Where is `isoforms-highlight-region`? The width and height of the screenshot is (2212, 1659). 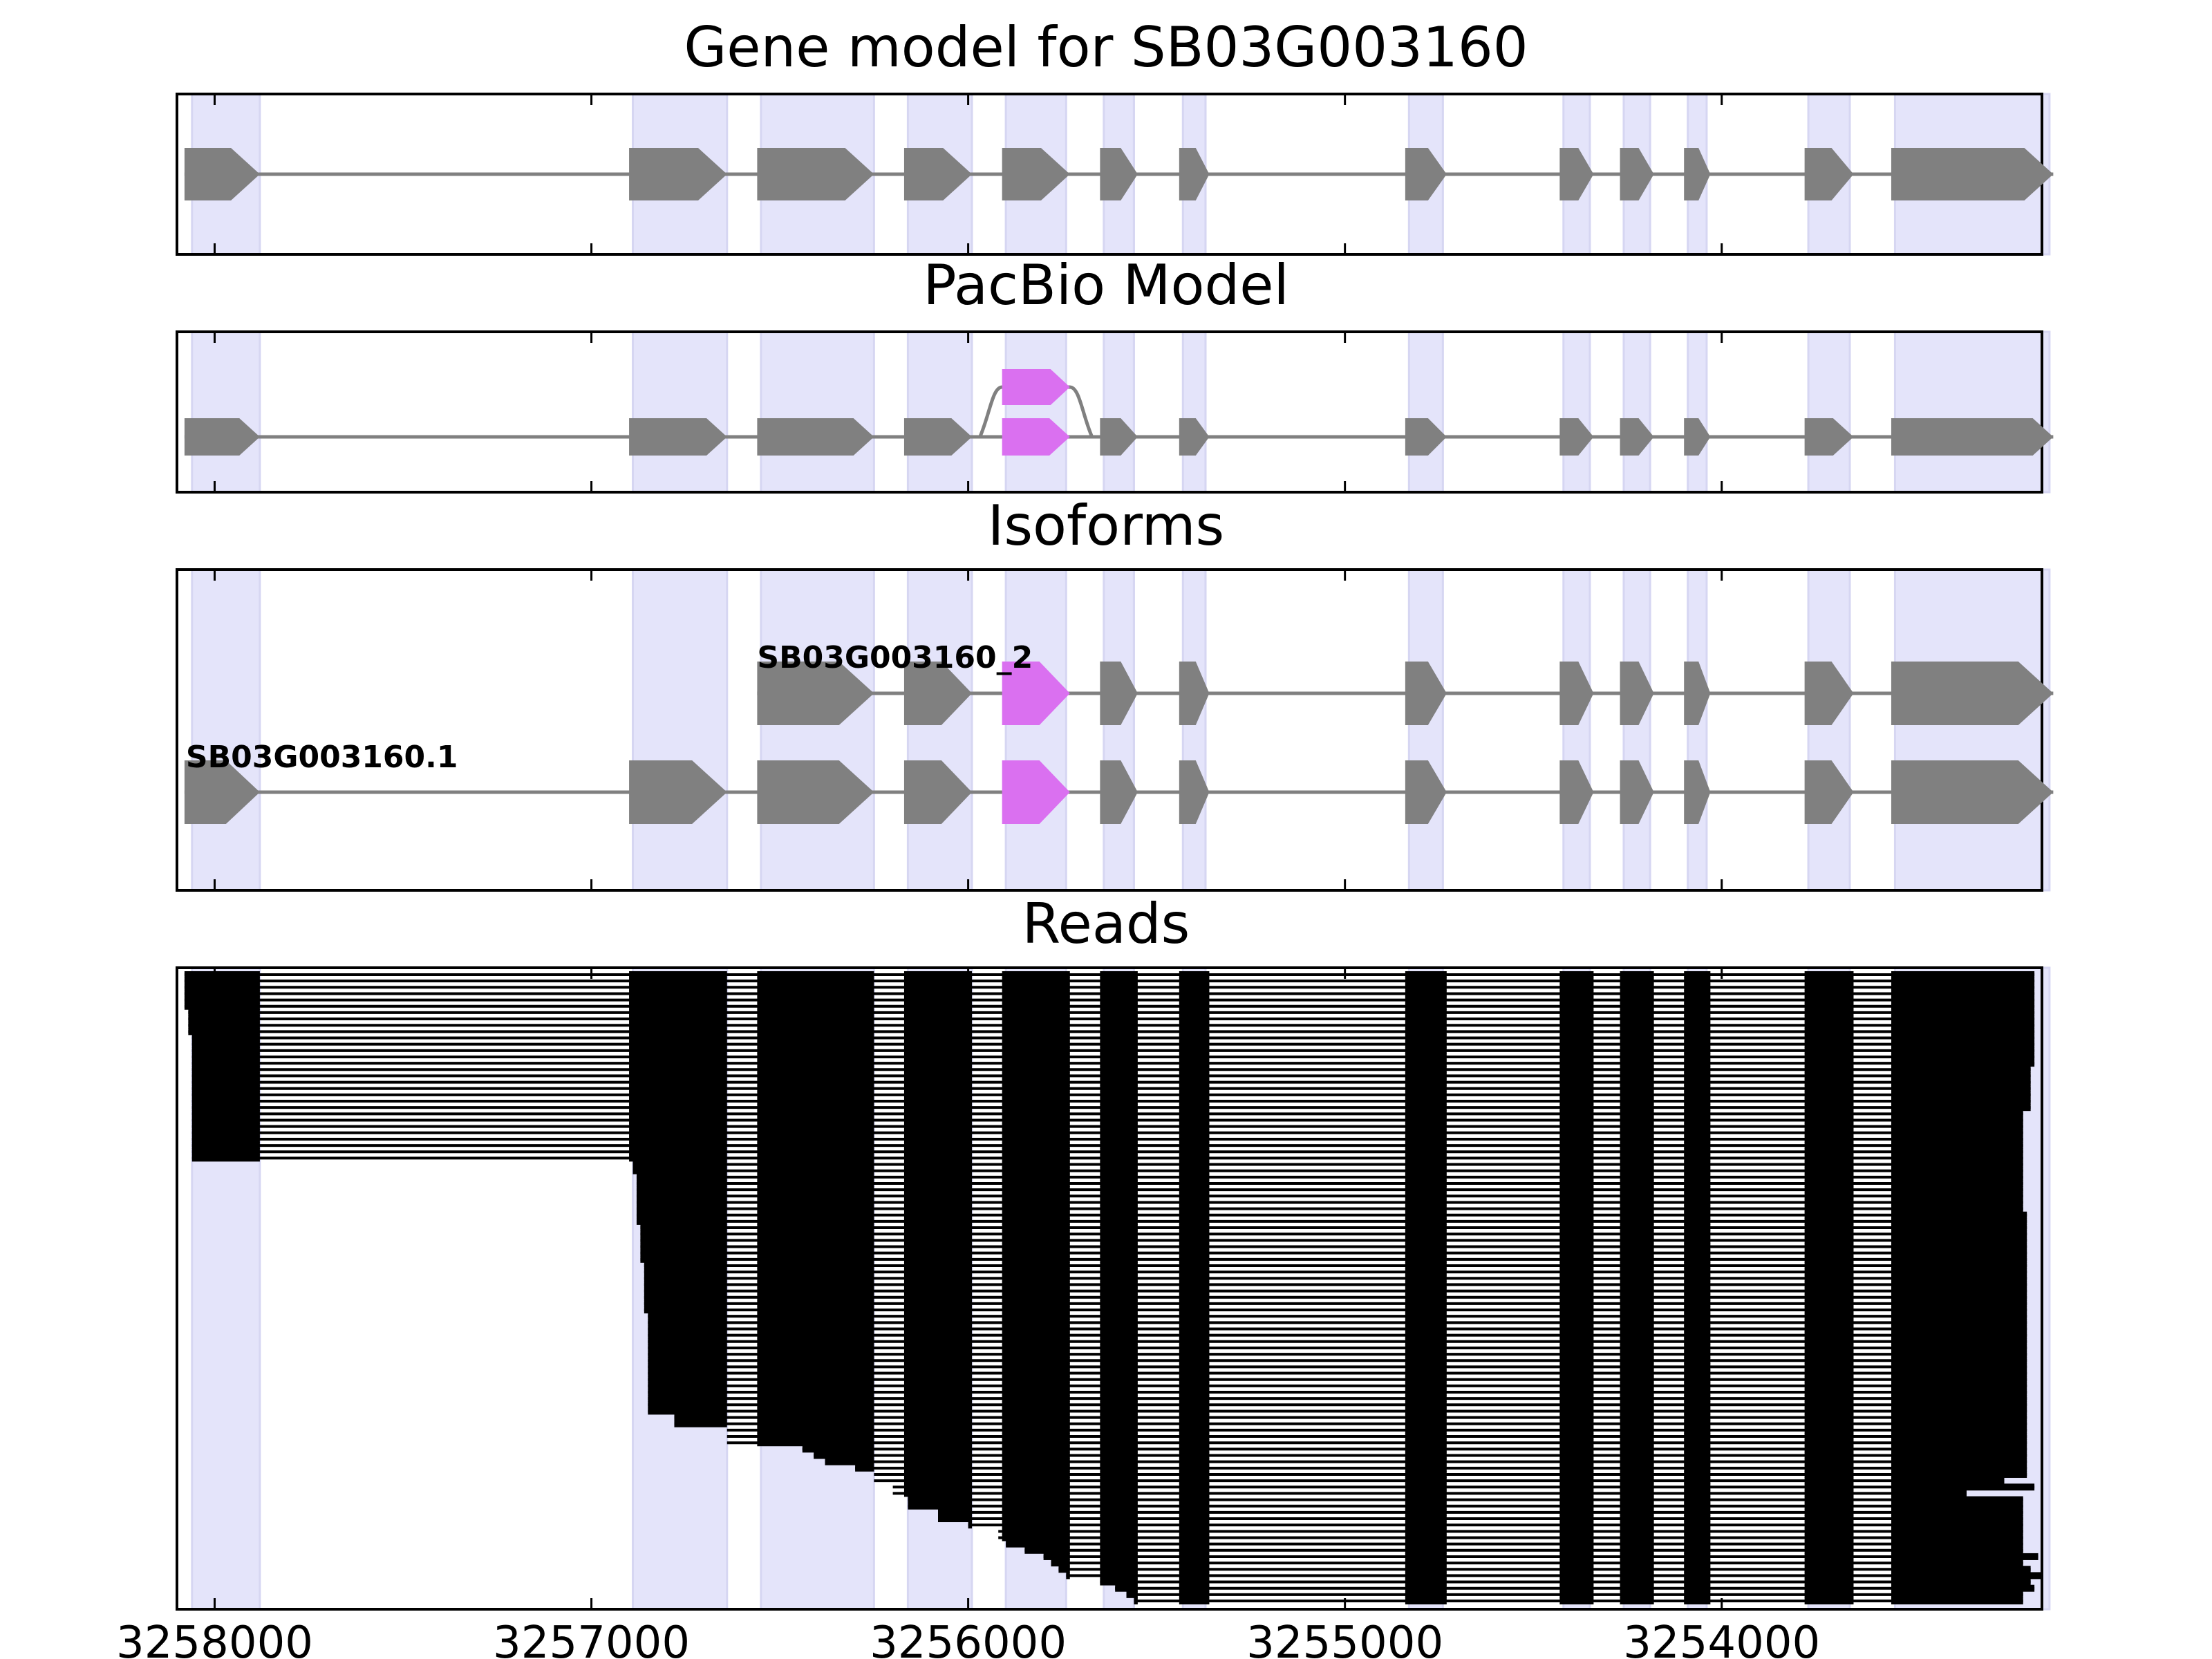
isoforms-highlight-region is located at coordinates (1426, 730).